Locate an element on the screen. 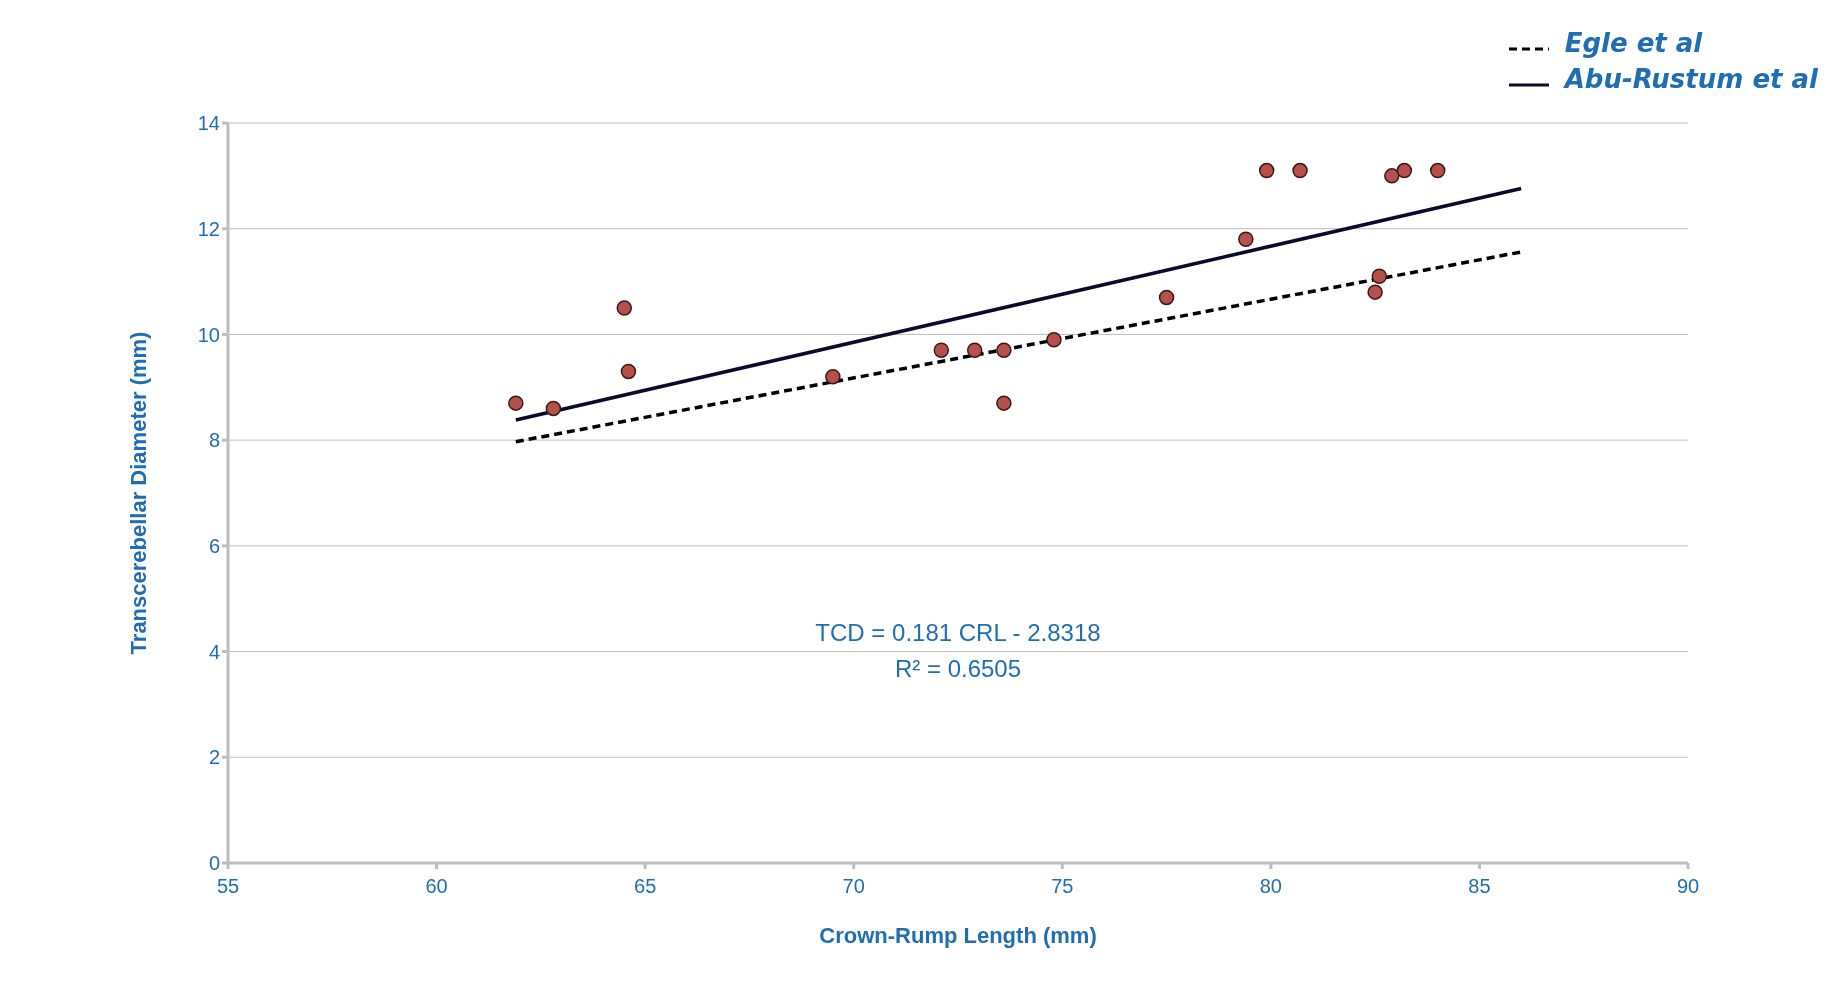 The height and width of the screenshot is (991, 1843). legend-label: Egle et al is located at coordinates (1633, 43).